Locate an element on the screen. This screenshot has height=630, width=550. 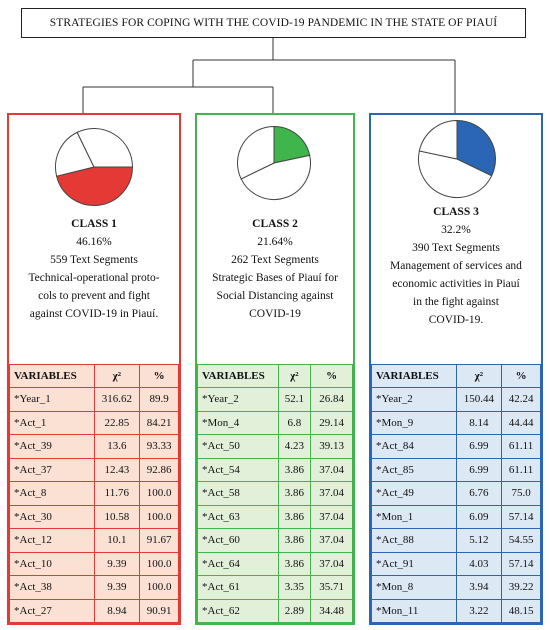
table-row: *Act_62 2.89 34.48 is located at coordinates (275, 610).